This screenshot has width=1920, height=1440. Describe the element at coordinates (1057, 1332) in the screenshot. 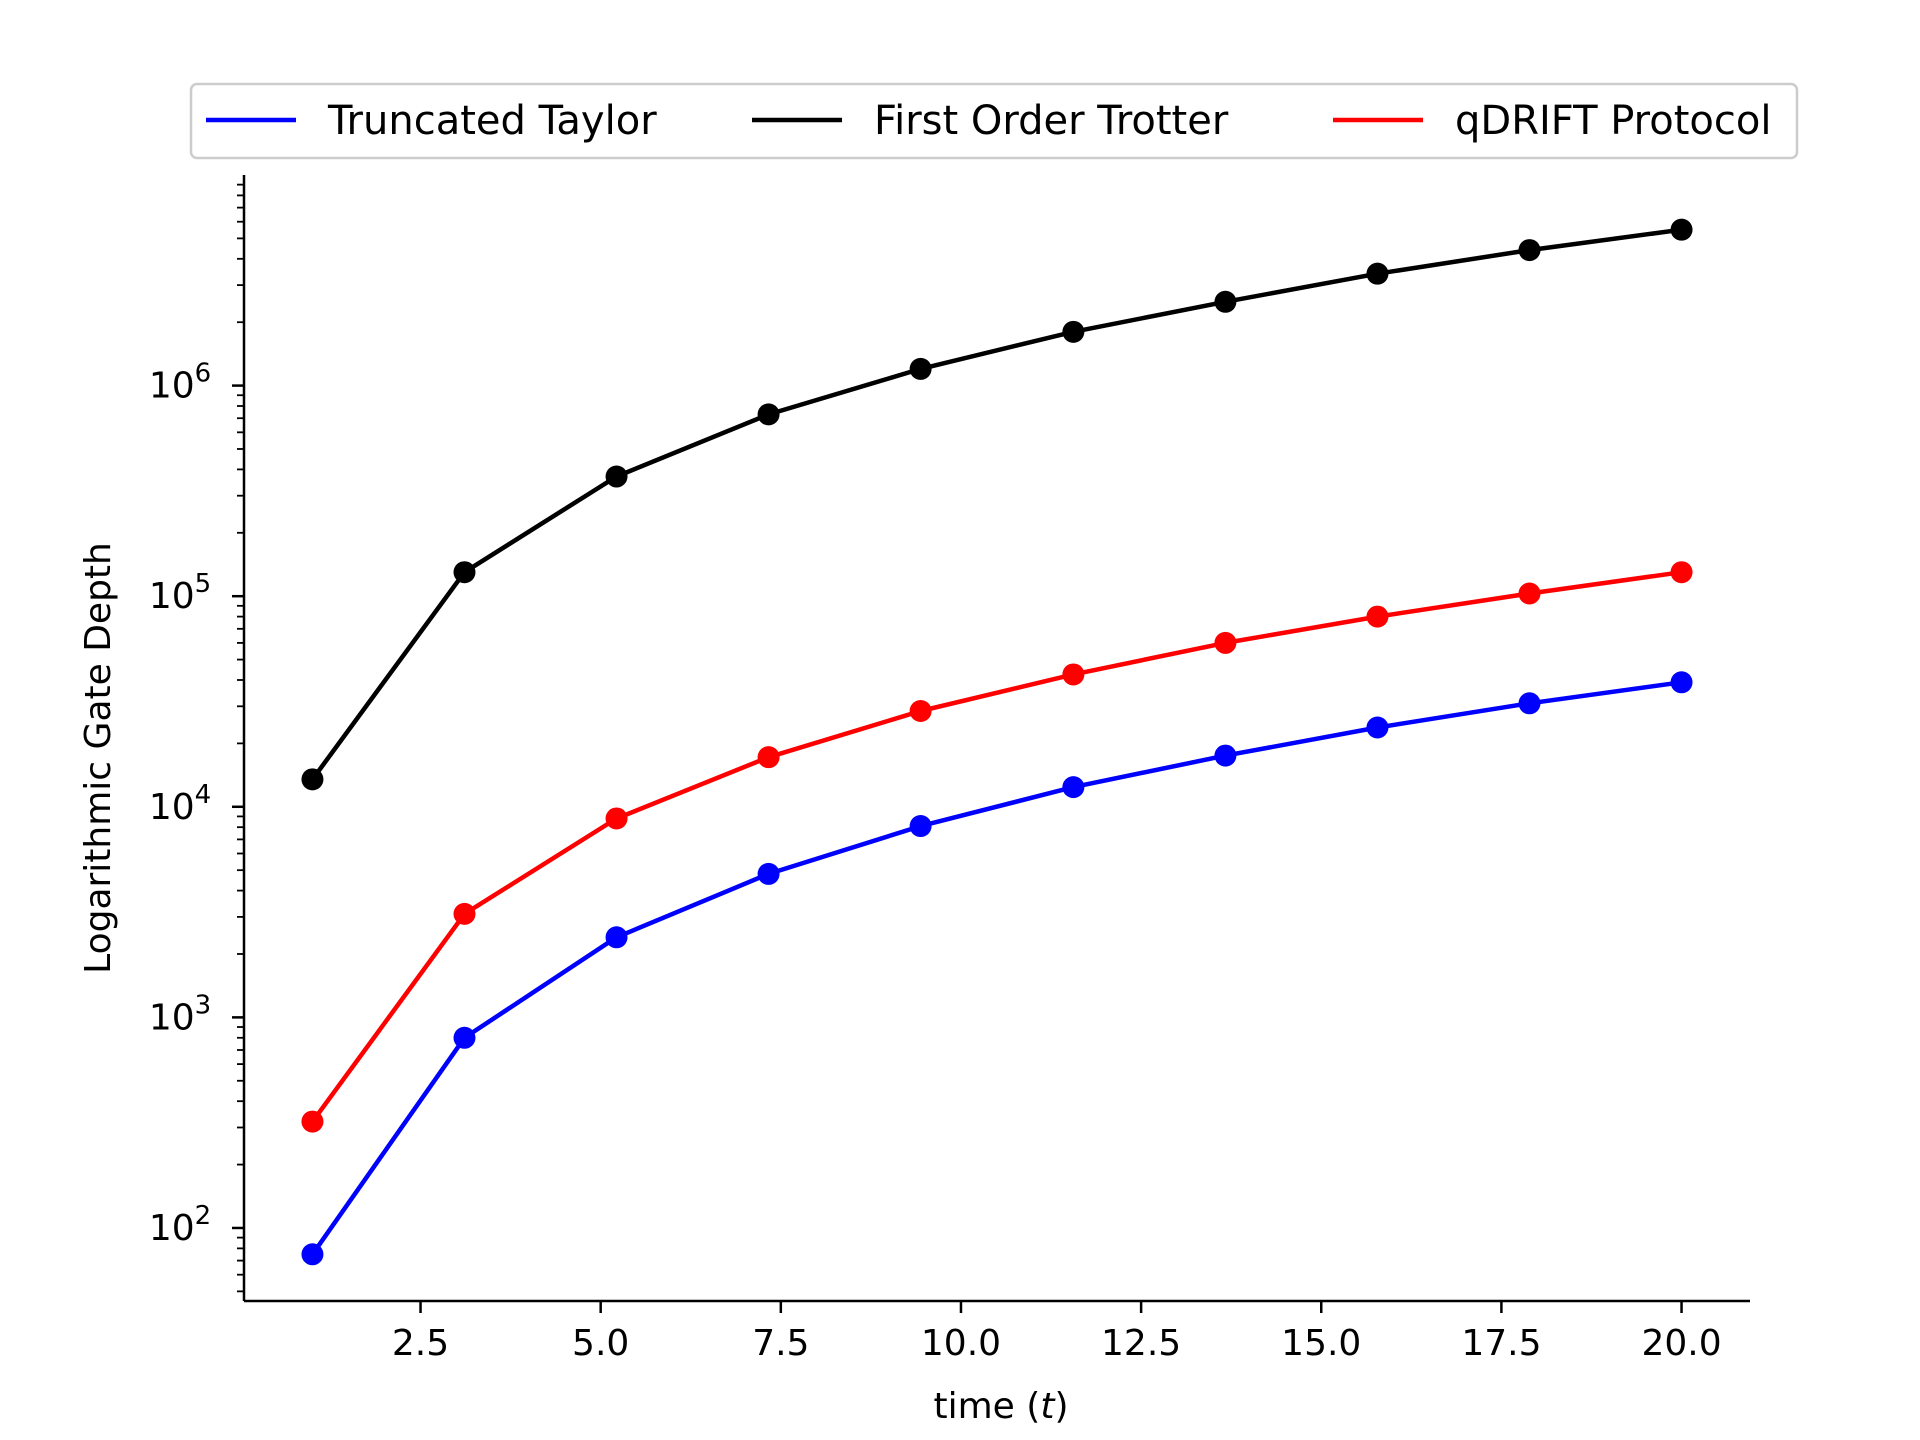

I see `x-ticks: 2.5 5.0 7.5 10.0 12.5 15.0 17.5 20.0` at that location.